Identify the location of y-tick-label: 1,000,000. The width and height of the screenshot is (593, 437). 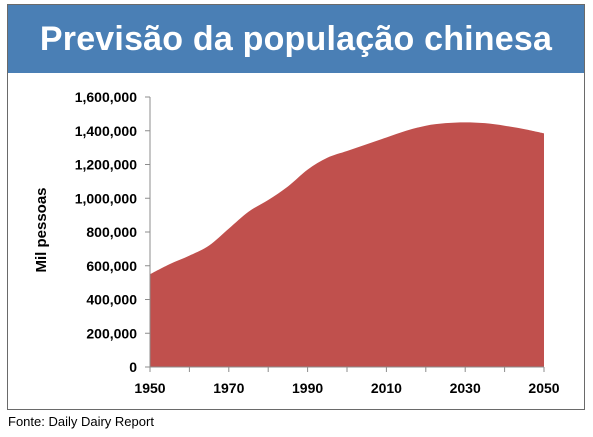
(106, 198).